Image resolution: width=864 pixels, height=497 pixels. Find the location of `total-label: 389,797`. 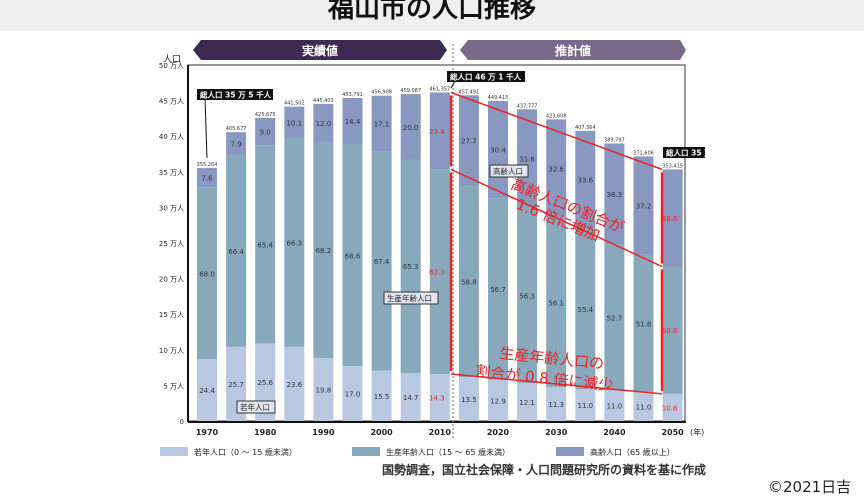

total-label: 389,797 is located at coordinates (614, 140).